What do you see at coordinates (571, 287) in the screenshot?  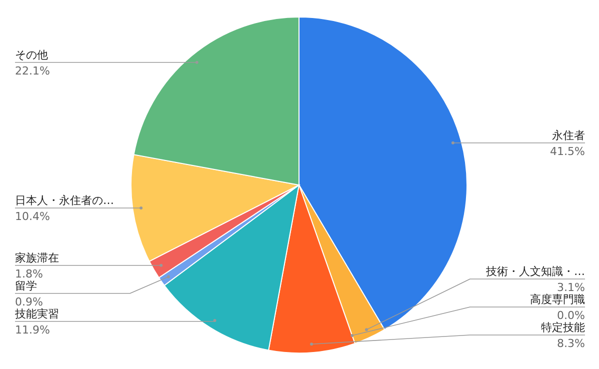 I see `data-label: 3.1%` at bounding box center [571, 287].